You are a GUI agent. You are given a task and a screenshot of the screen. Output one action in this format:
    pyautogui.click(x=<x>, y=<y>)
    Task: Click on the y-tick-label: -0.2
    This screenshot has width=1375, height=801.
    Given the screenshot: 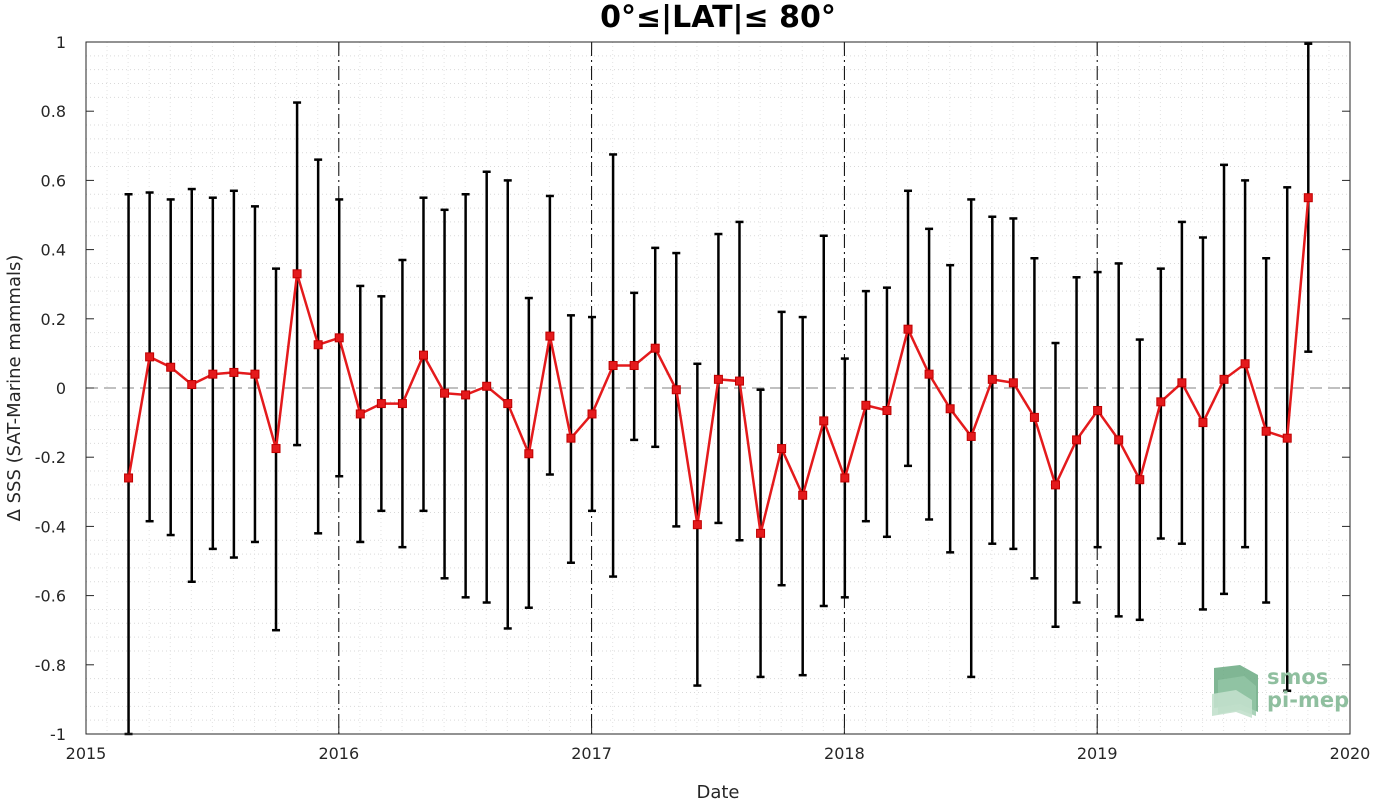 What is the action you would take?
    pyautogui.click(x=50, y=457)
    